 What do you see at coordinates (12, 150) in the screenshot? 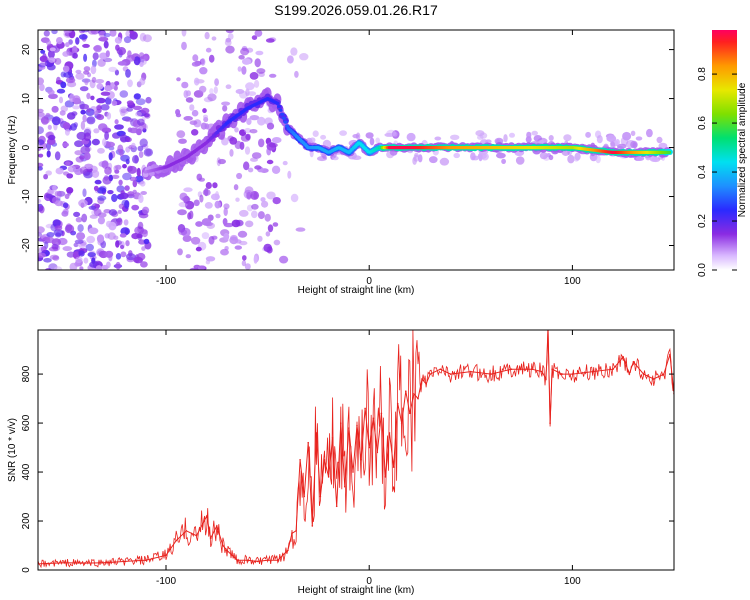
I see `spectrogram-y-label: Frequency (Hz)` at bounding box center [12, 150].